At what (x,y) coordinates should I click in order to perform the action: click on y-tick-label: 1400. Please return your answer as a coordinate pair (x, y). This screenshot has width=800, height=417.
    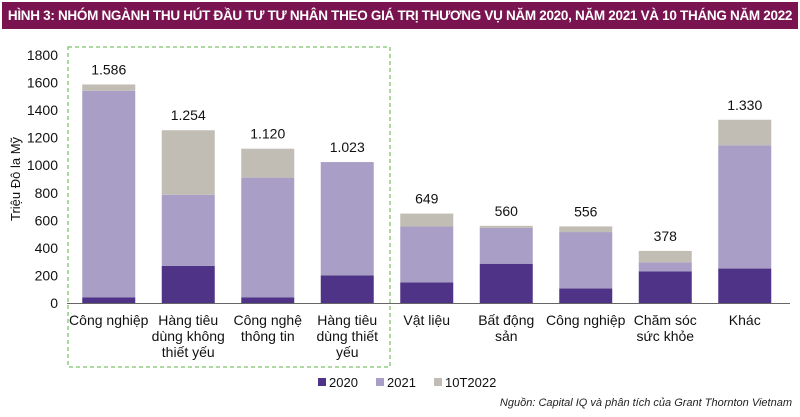
    Looking at the image, I should click on (42, 110).